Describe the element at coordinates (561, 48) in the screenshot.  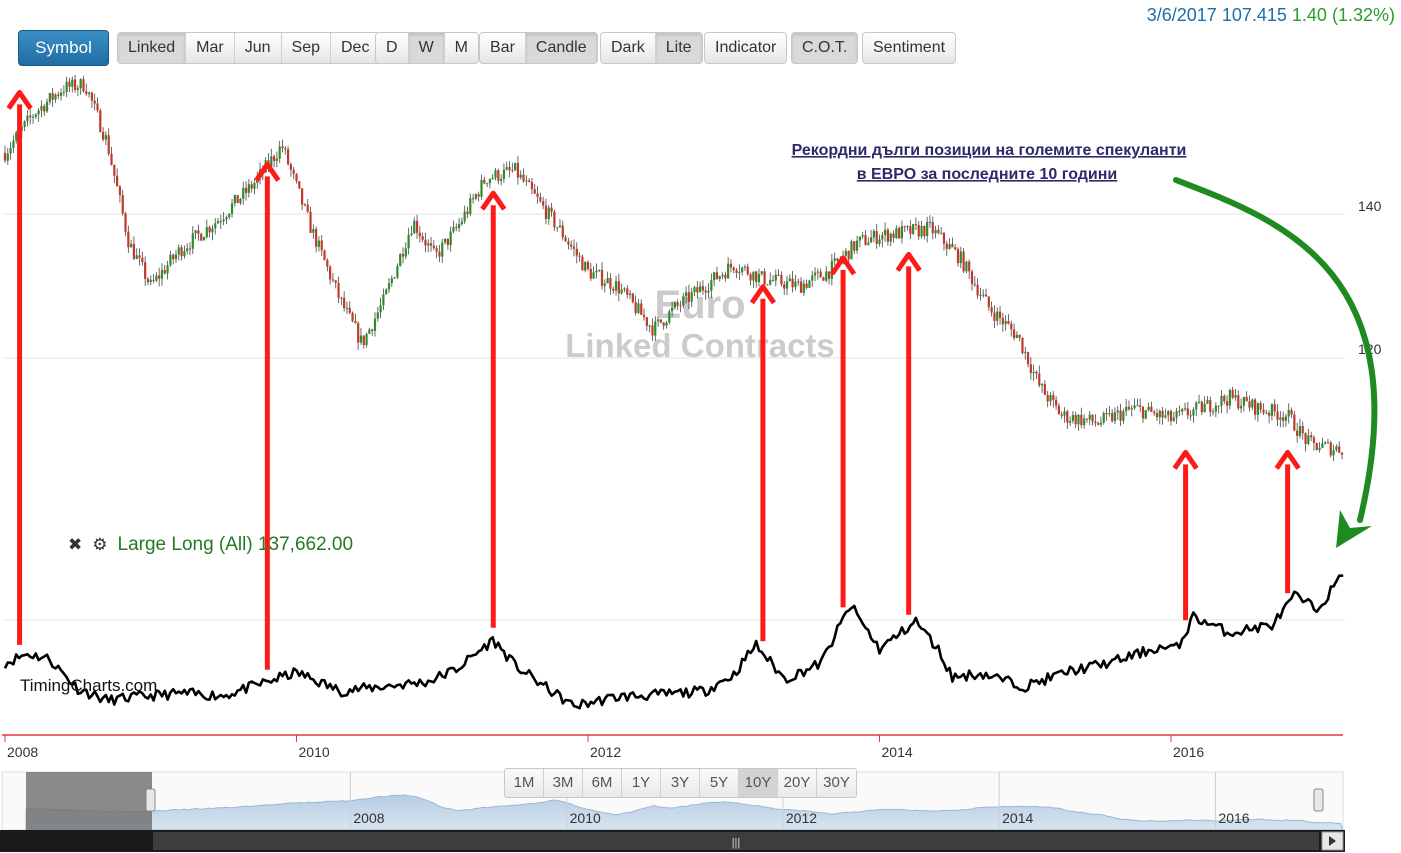
I see `style-candle-button: Candle` at that location.